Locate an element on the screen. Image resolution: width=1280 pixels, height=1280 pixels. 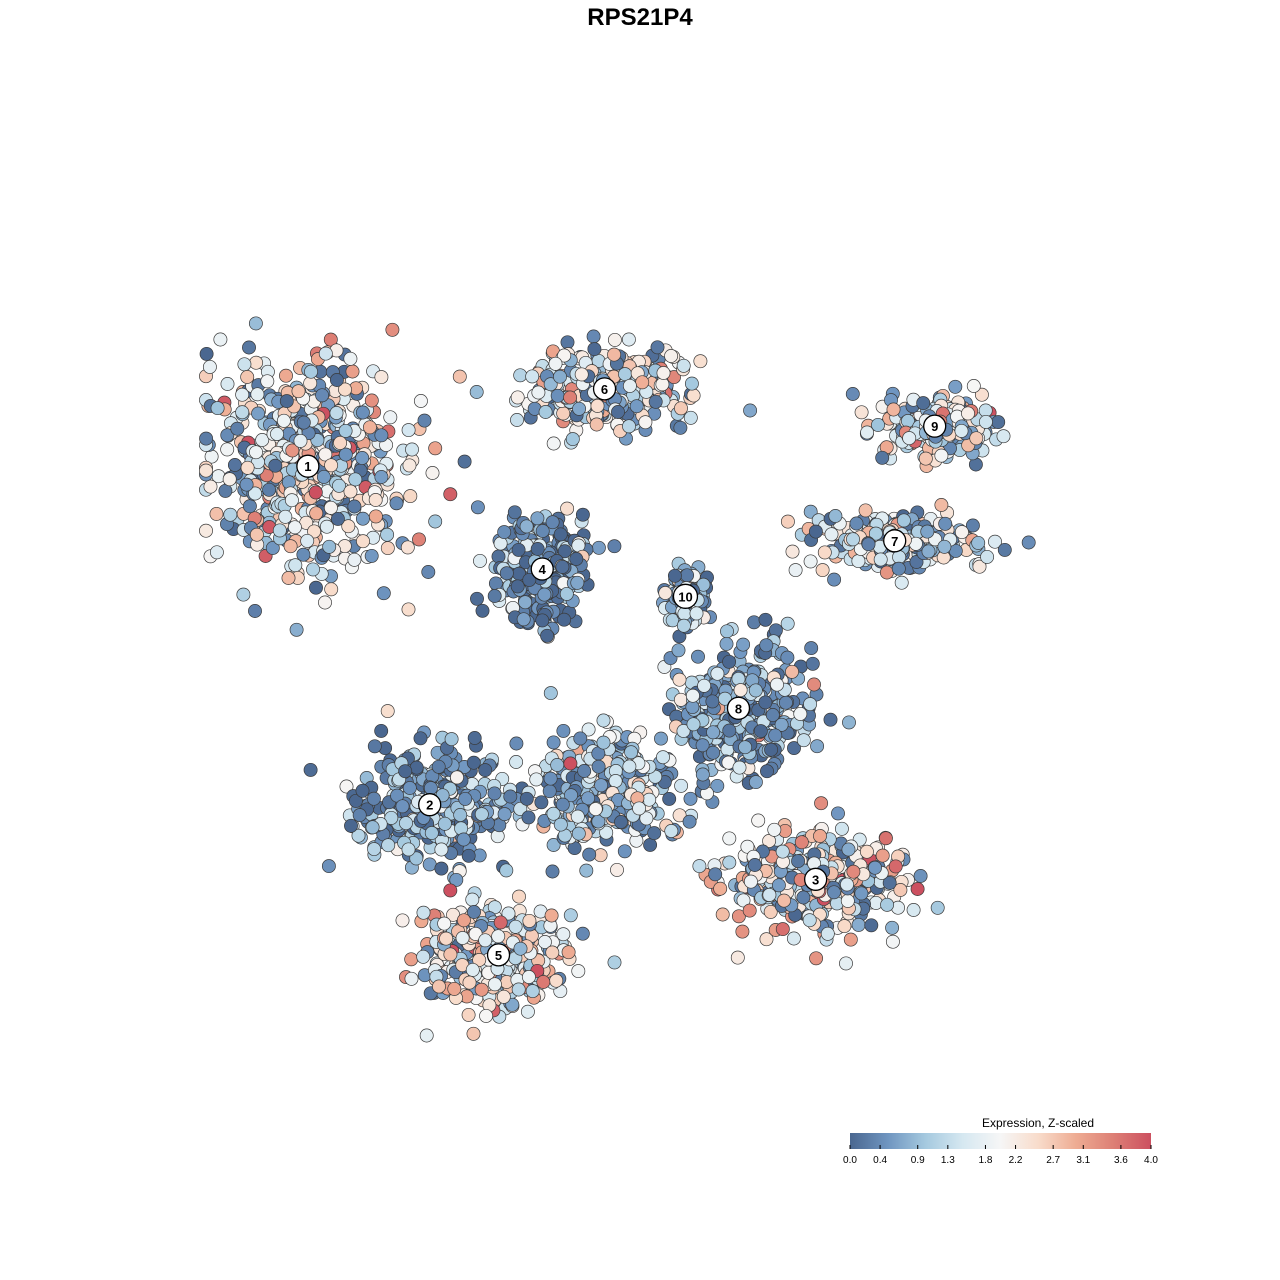
cluster-label-text: 6 is located at coordinates (604, 389).